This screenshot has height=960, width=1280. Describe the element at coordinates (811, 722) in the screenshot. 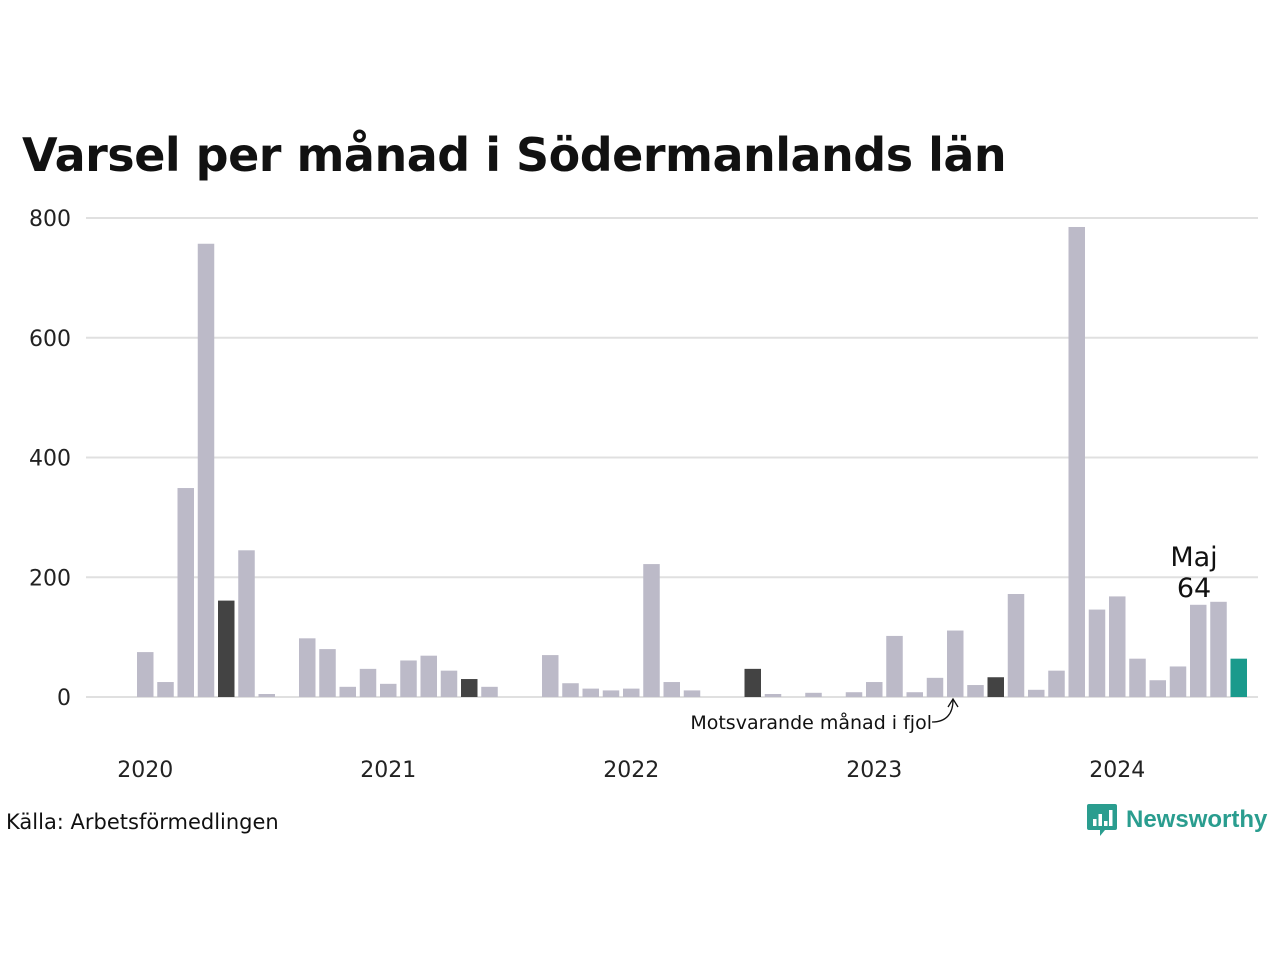

I see `comparison-annotation: Motsvarande månad i fjol` at that location.